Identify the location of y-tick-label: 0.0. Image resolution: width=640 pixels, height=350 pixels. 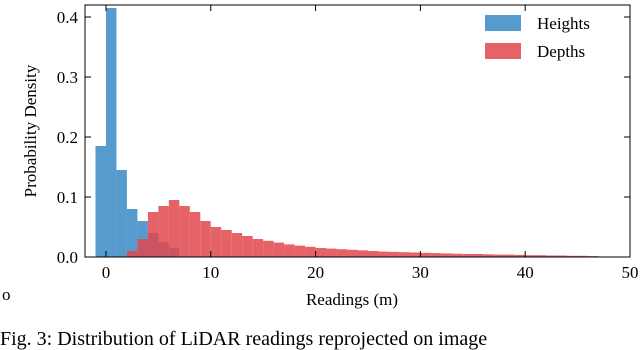
(67, 257).